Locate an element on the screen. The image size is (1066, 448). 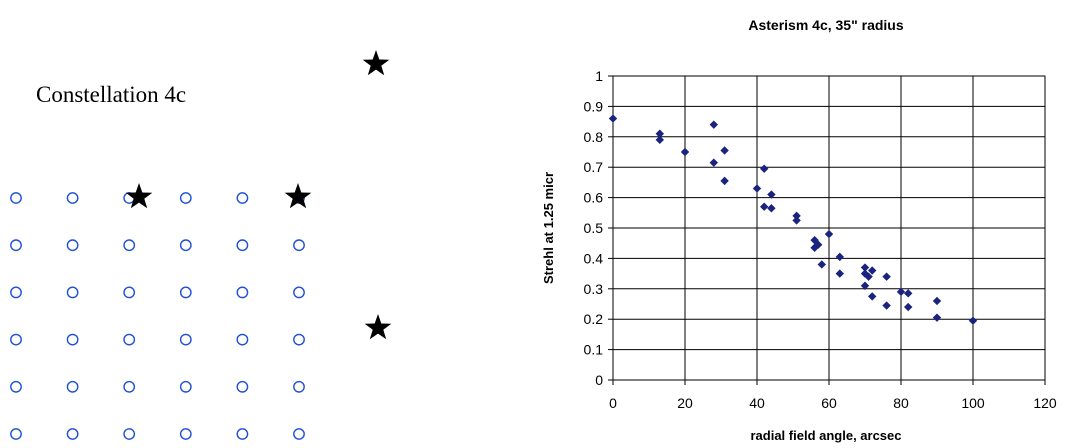
y-tick-label: 0.2 is located at coordinates (594, 319).